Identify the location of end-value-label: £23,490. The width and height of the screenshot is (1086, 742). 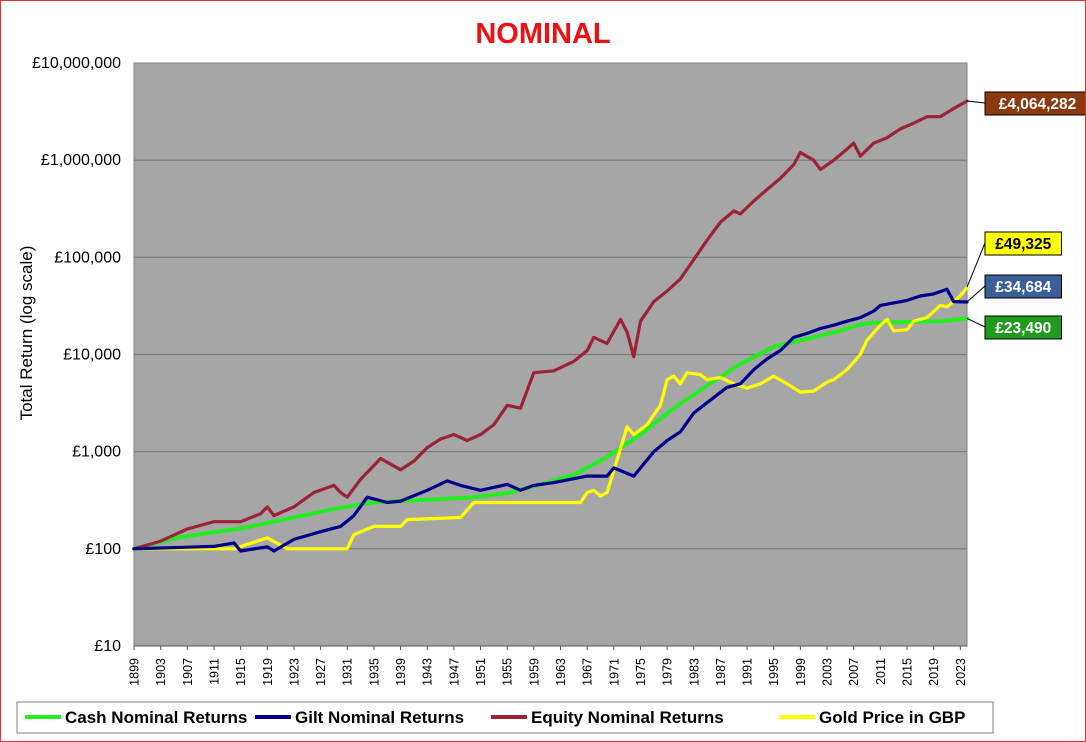
(1023, 328).